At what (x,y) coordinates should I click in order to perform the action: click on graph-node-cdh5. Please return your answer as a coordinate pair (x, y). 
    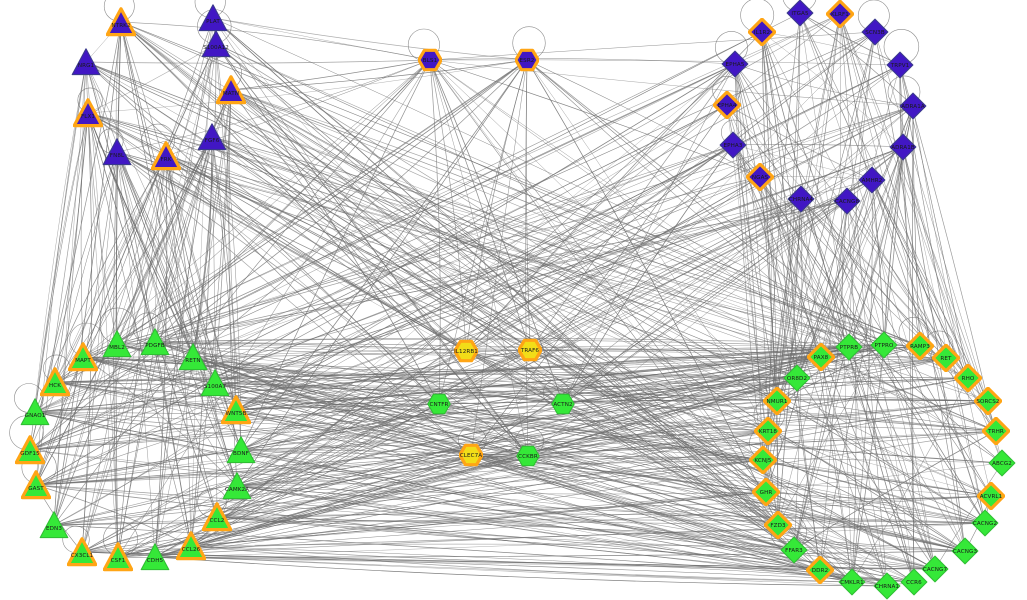
    Looking at the image, I should click on (155, 557).